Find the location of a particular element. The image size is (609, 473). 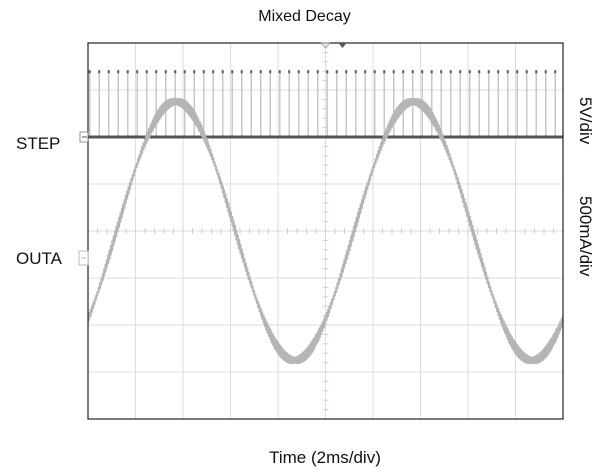

outa-channel-label: OUTA is located at coordinates (39, 258).